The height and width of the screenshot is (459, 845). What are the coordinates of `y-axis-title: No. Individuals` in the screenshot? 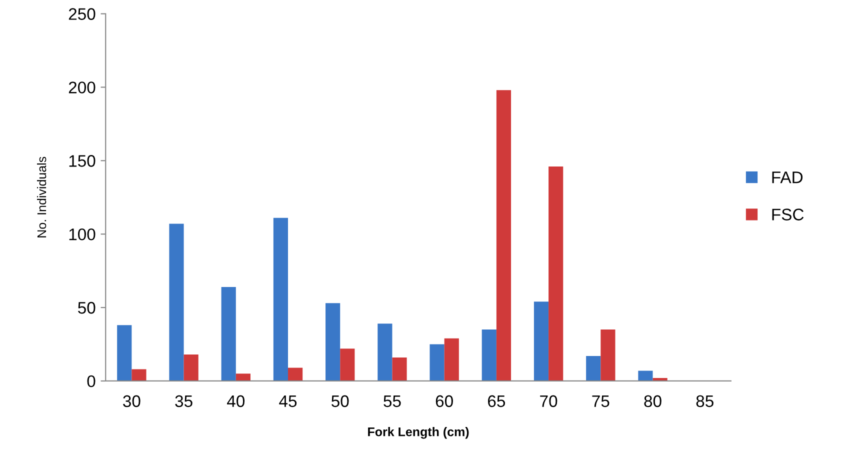 It's located at (41, 197).